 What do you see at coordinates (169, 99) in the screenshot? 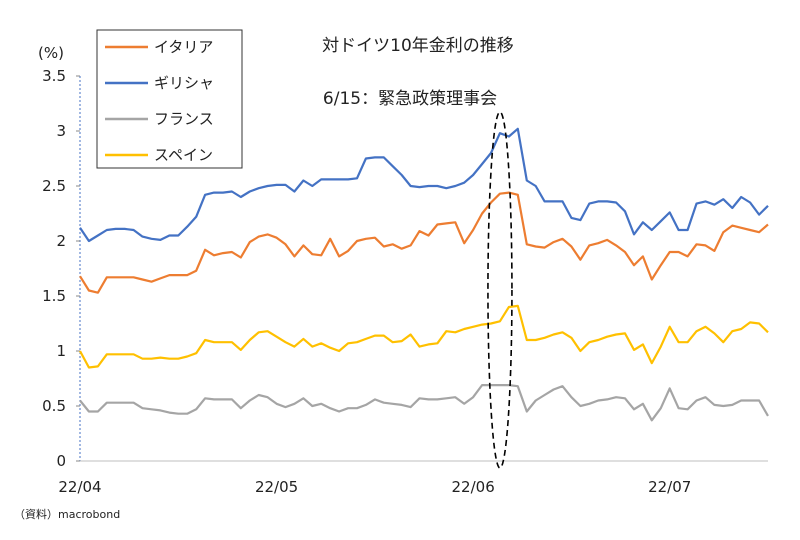
I see `legend-box` at bounding box center [169, 99].